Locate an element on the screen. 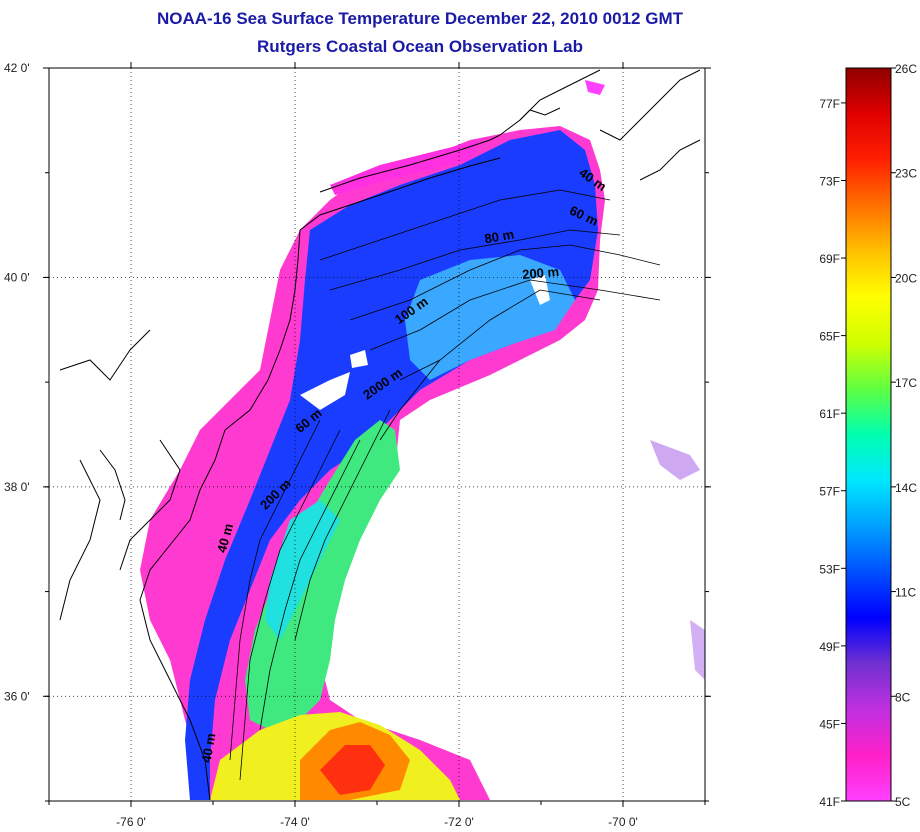 The width and height of the screenshot is (920, 832). colorbar-celsius-label: 17C is located at coordinates (906, 383).